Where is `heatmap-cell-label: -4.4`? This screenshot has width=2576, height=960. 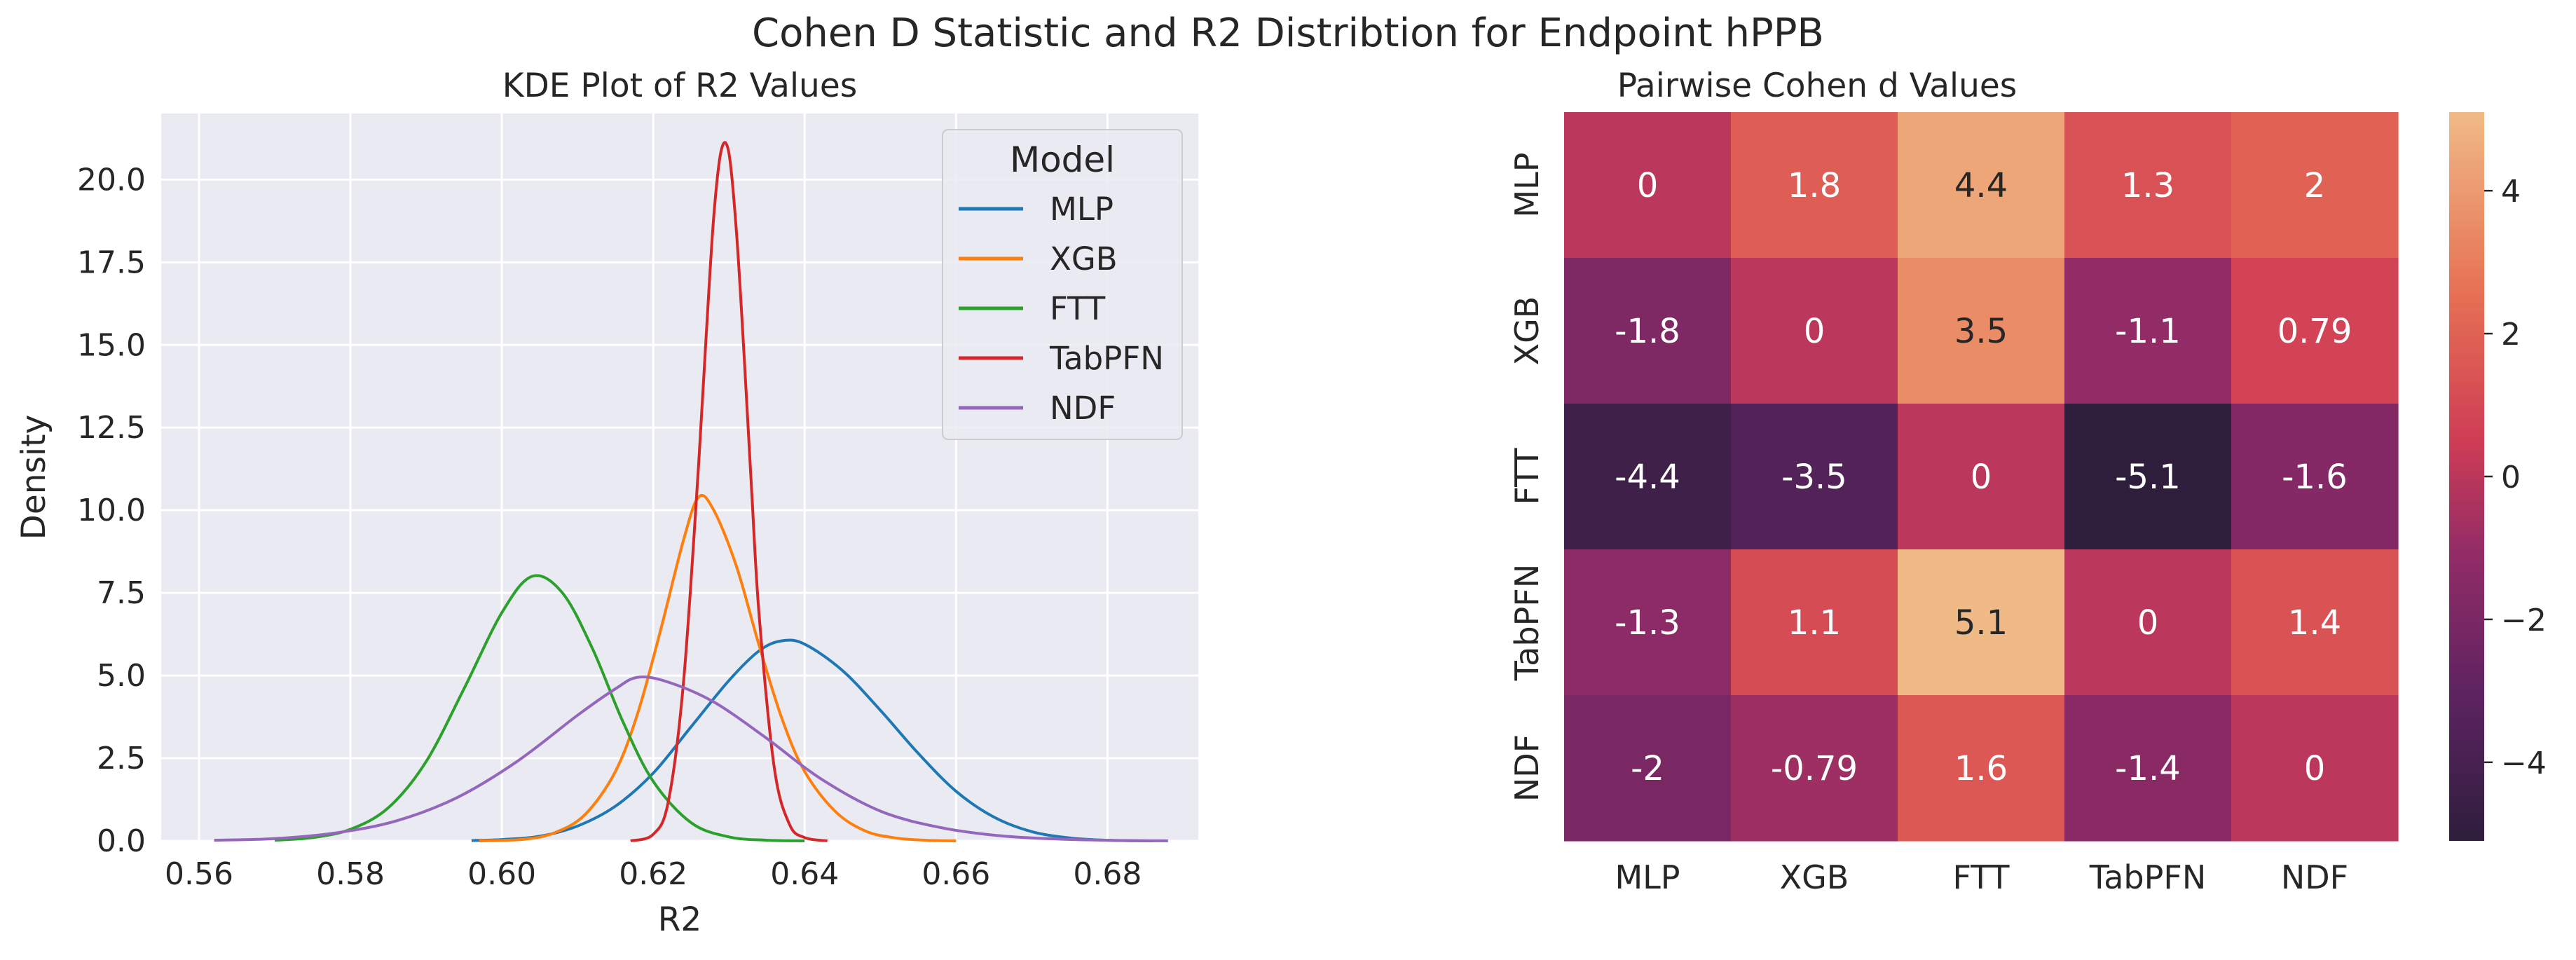 heatmap-cell-label: -4.4 is located at coordinates (1648, 477).